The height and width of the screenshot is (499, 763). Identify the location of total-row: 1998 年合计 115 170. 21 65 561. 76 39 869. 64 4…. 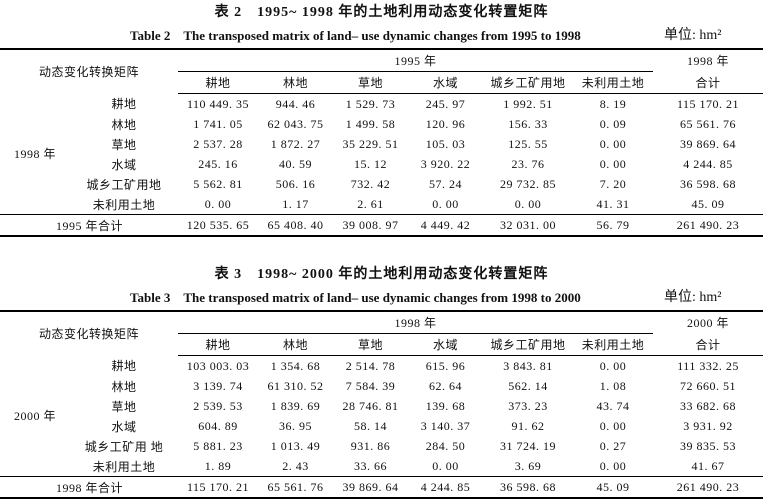
(381, 487).